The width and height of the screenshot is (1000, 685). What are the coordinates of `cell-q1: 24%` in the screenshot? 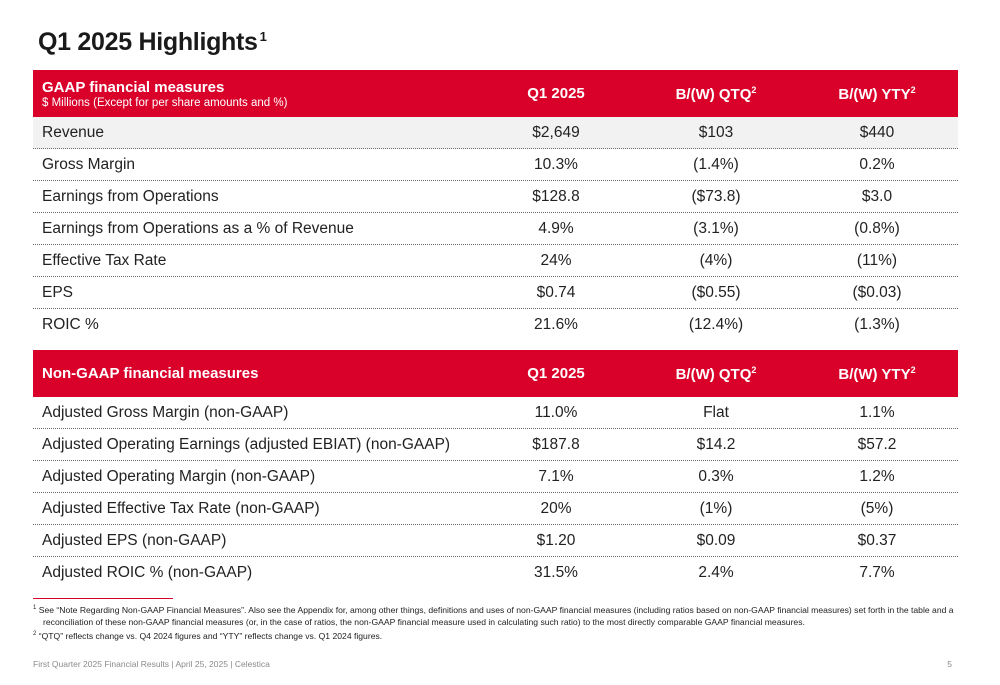 It's located at (556, 260).